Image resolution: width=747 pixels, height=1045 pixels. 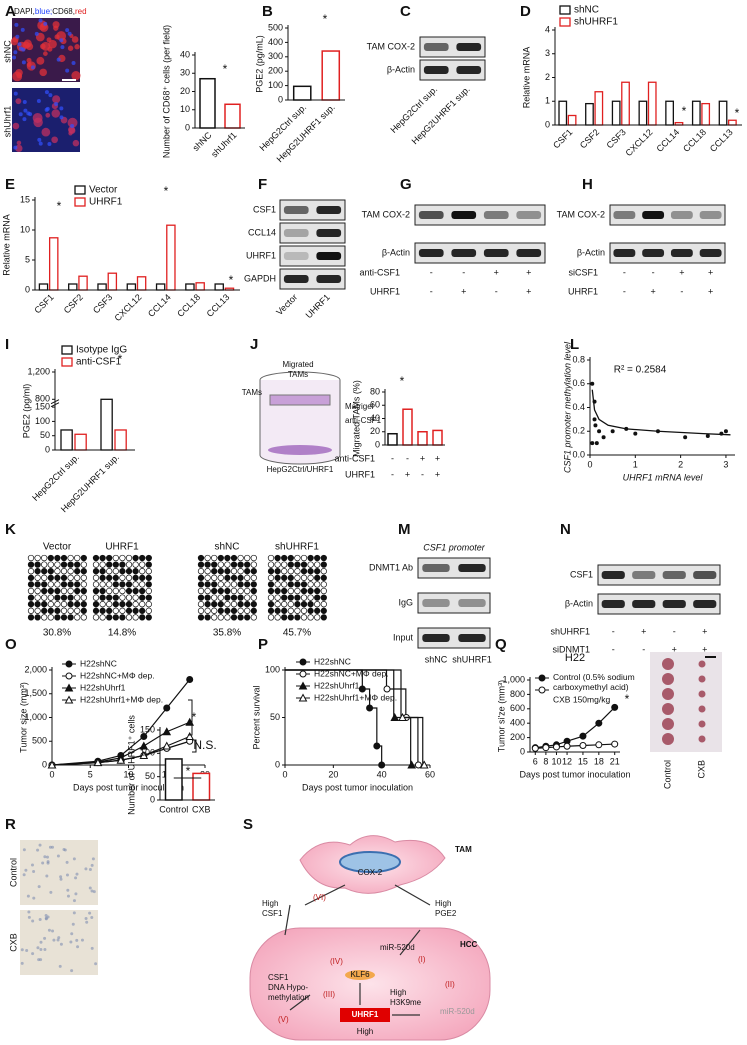 What do you see at coordinates (35, 693) in the screenshot?
I see `y-tick-label: 1,500` at bounding box center [35, 693].